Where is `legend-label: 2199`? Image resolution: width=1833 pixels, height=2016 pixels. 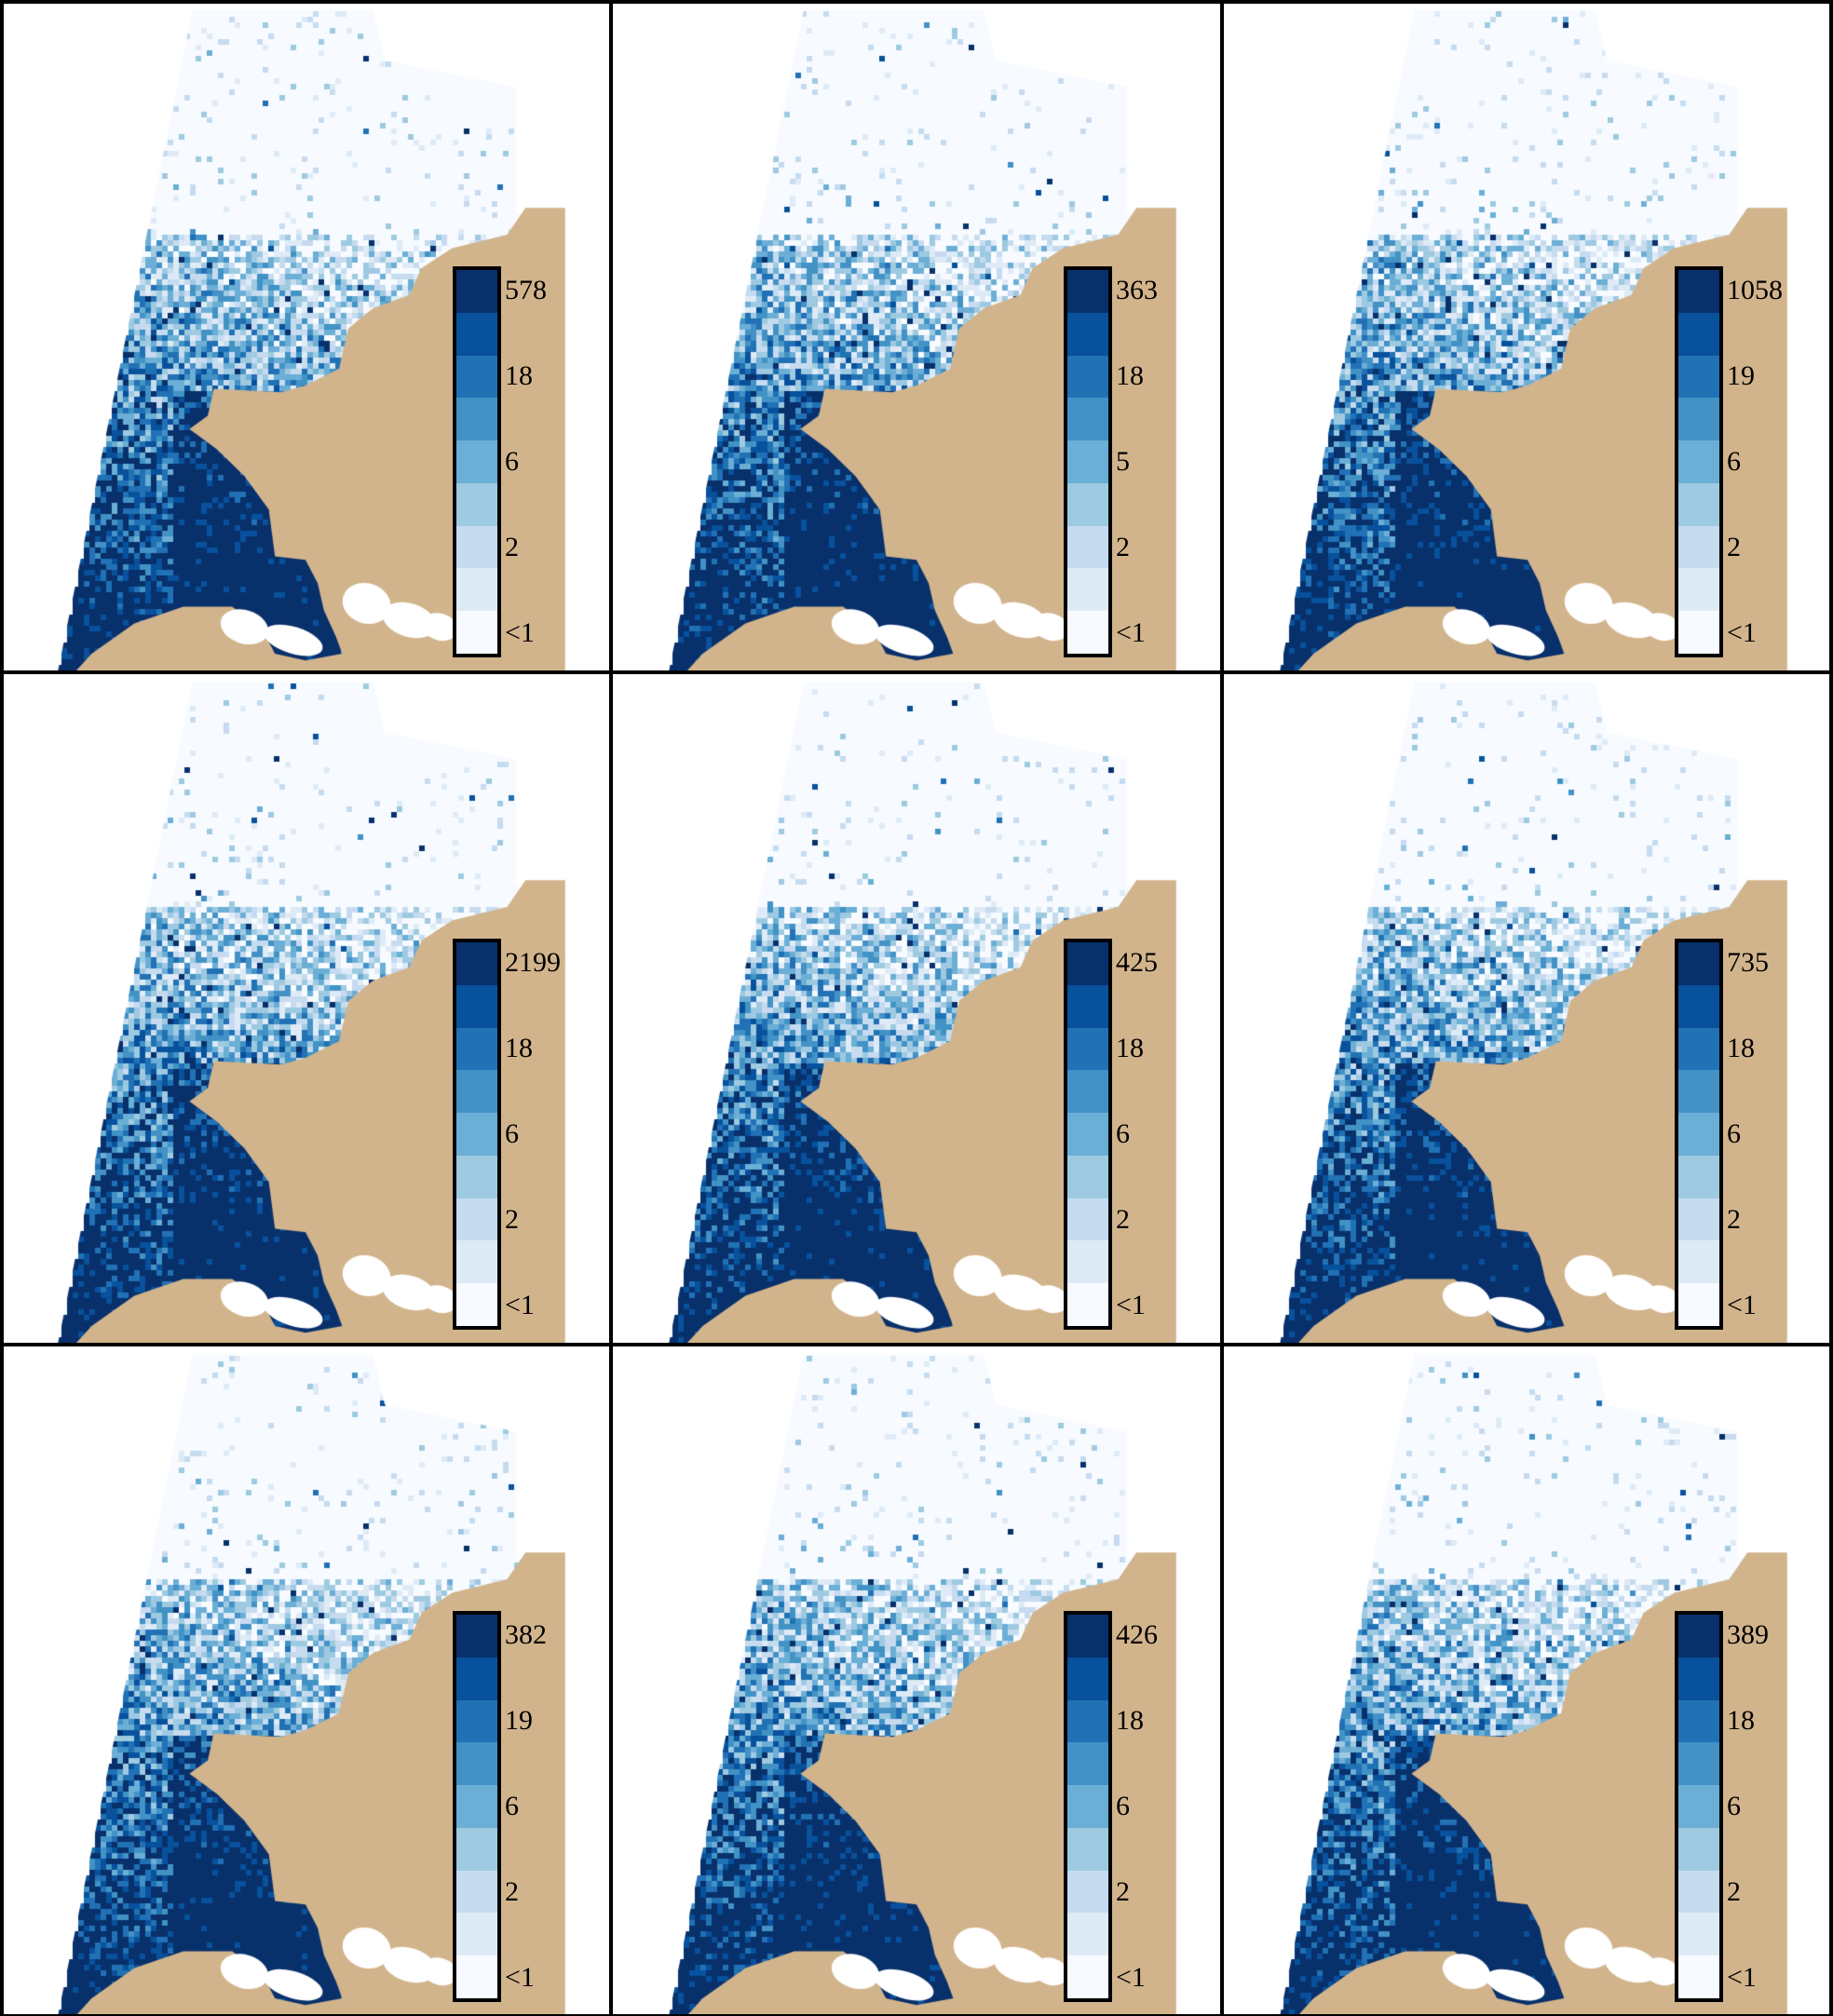 legend-label: 2199 is located at coordinates (533, 962).